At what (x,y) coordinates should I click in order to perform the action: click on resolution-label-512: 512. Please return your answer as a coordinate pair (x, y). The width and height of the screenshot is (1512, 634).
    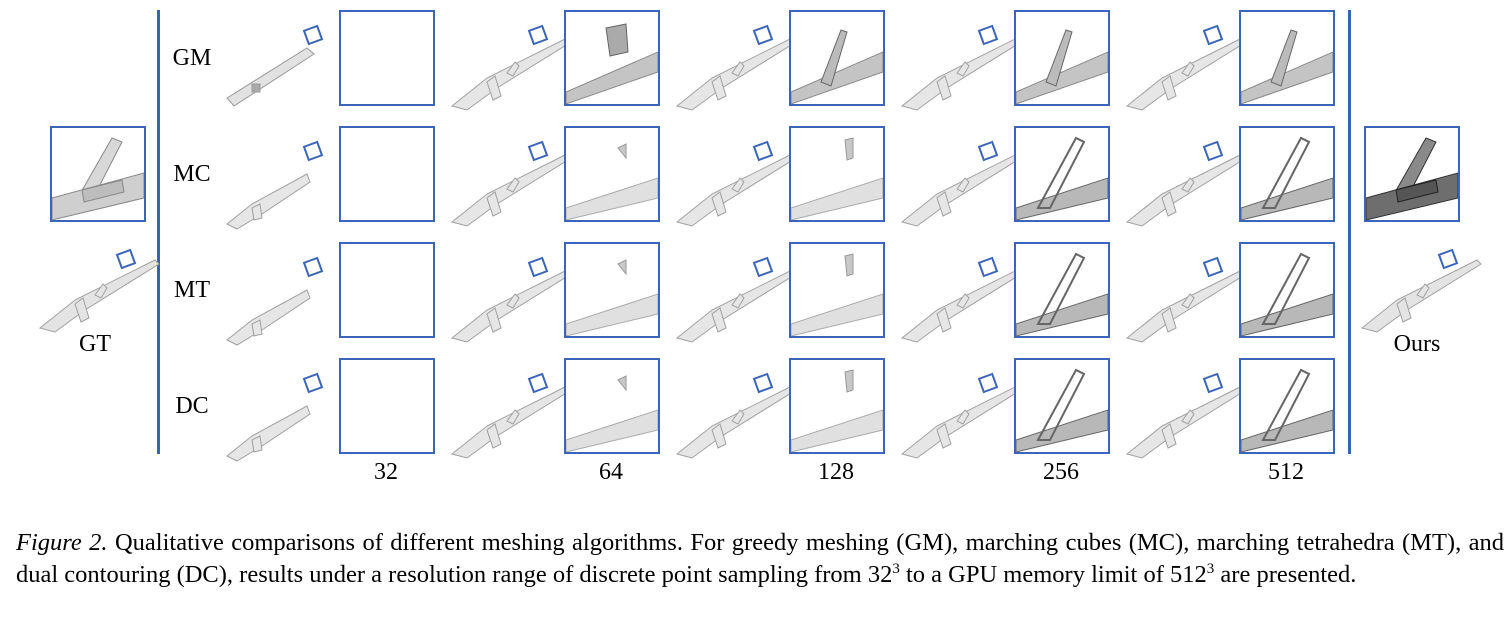
    Looking at the image, I should click on (1286, 472).